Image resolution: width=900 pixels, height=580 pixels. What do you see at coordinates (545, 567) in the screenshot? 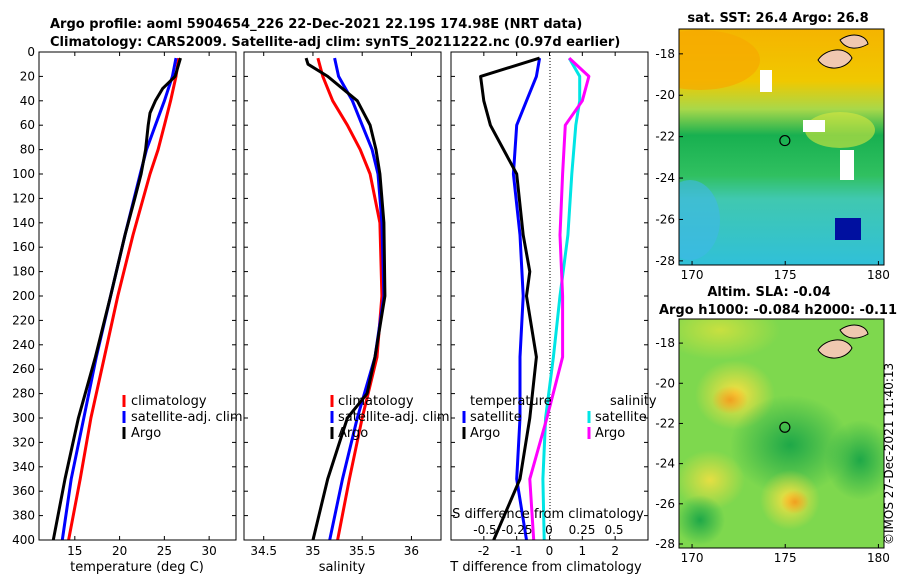
I see `t-diff-xlabel: T difference from climatology` at bounding box center [545, 567].